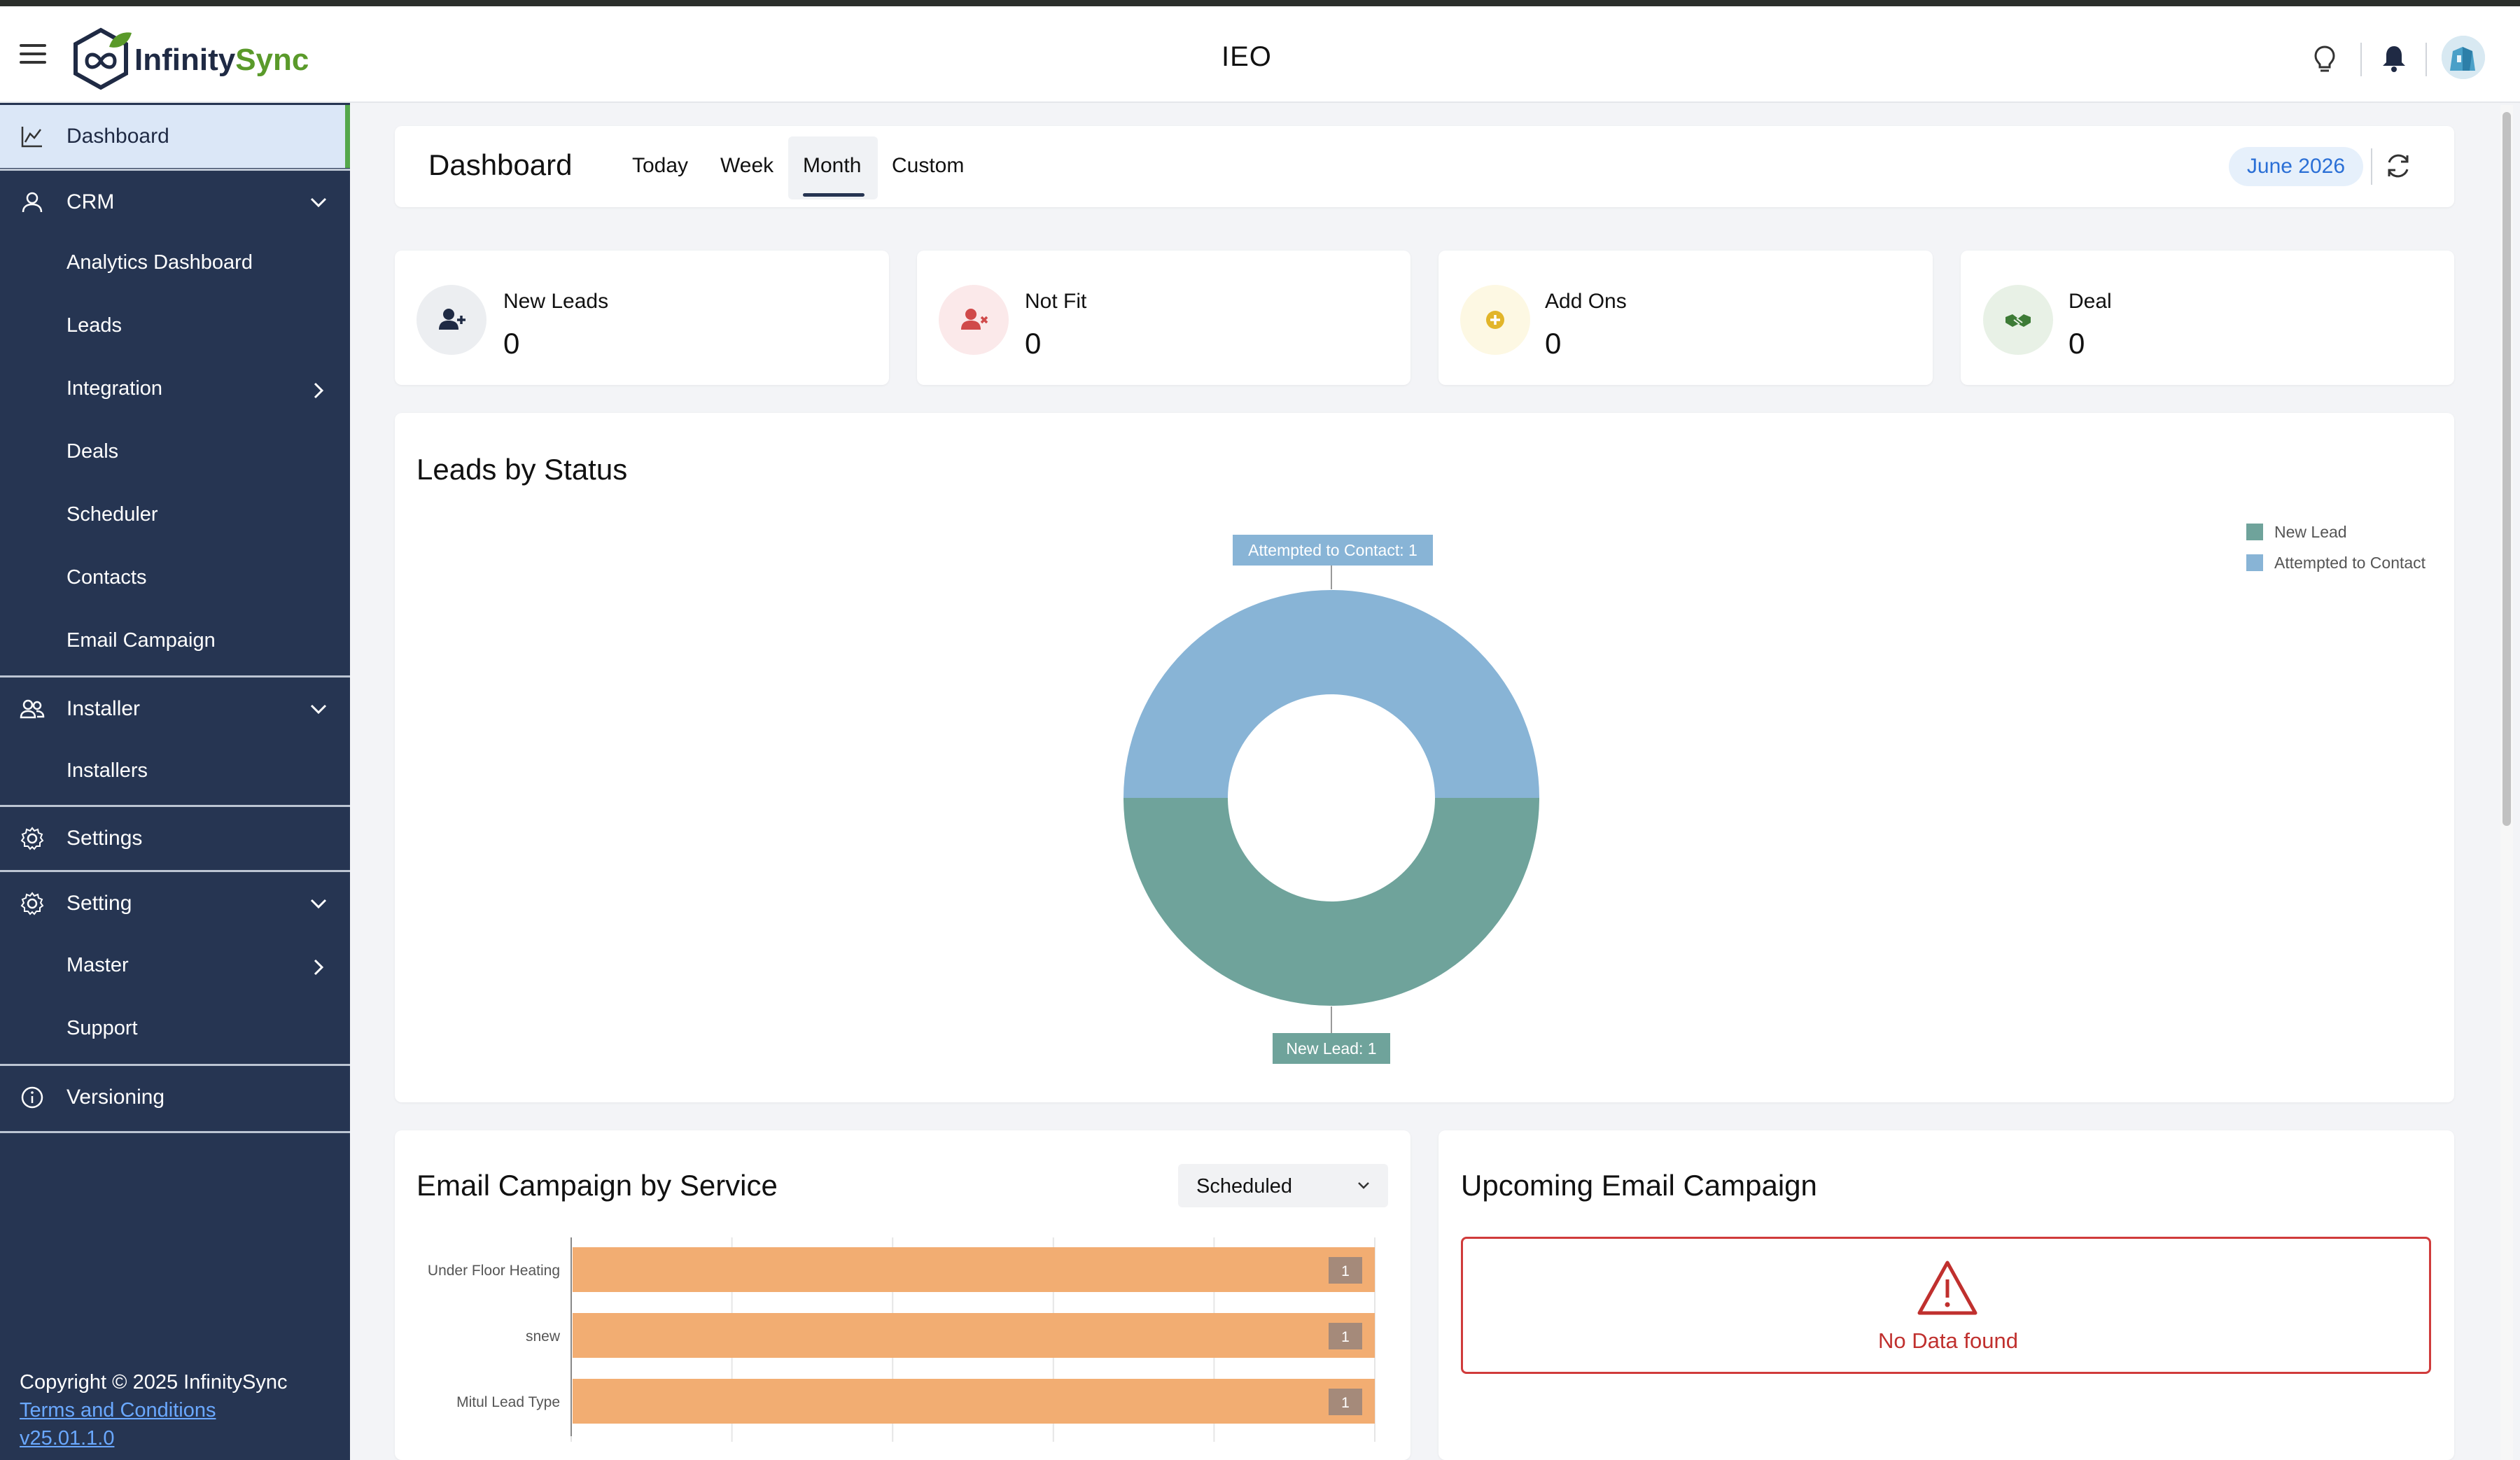 This screenshot has width=2520, height=1460. Describe the element at coordinates (974, 319) in the screenshot. I see `user-x-icon` at that location.